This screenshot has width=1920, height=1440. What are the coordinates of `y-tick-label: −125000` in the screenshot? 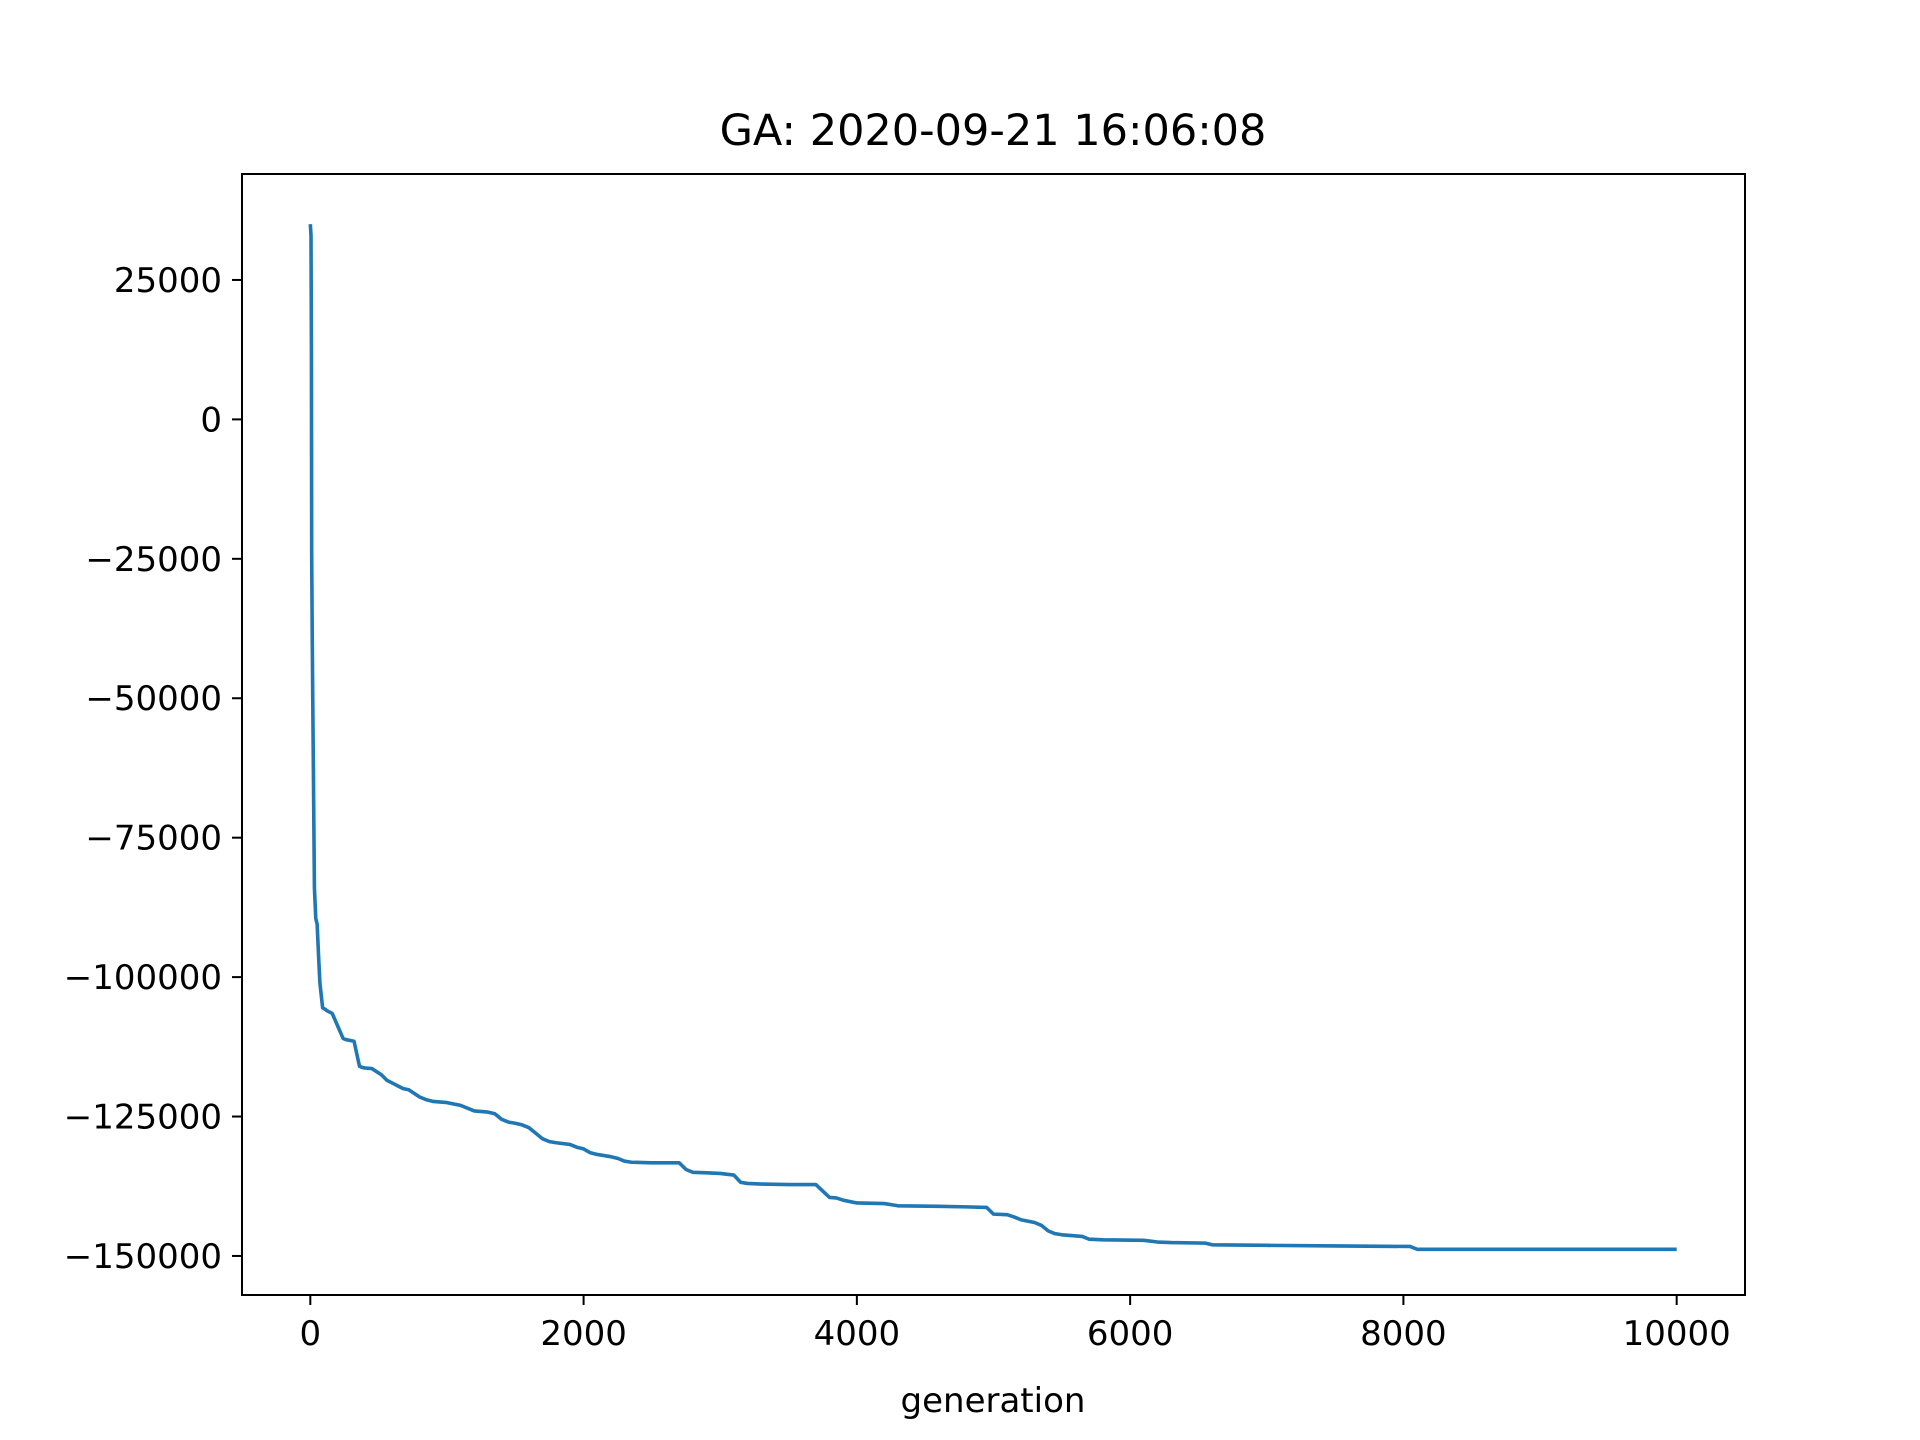 It's located at (143, 1118).